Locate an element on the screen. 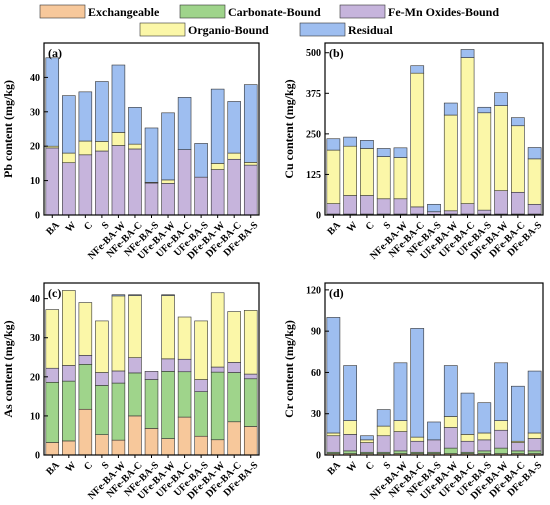 The height and width of the screenshot is (505, 550). x-tick-label-1-0: BA is located at coordinates (334, 228).